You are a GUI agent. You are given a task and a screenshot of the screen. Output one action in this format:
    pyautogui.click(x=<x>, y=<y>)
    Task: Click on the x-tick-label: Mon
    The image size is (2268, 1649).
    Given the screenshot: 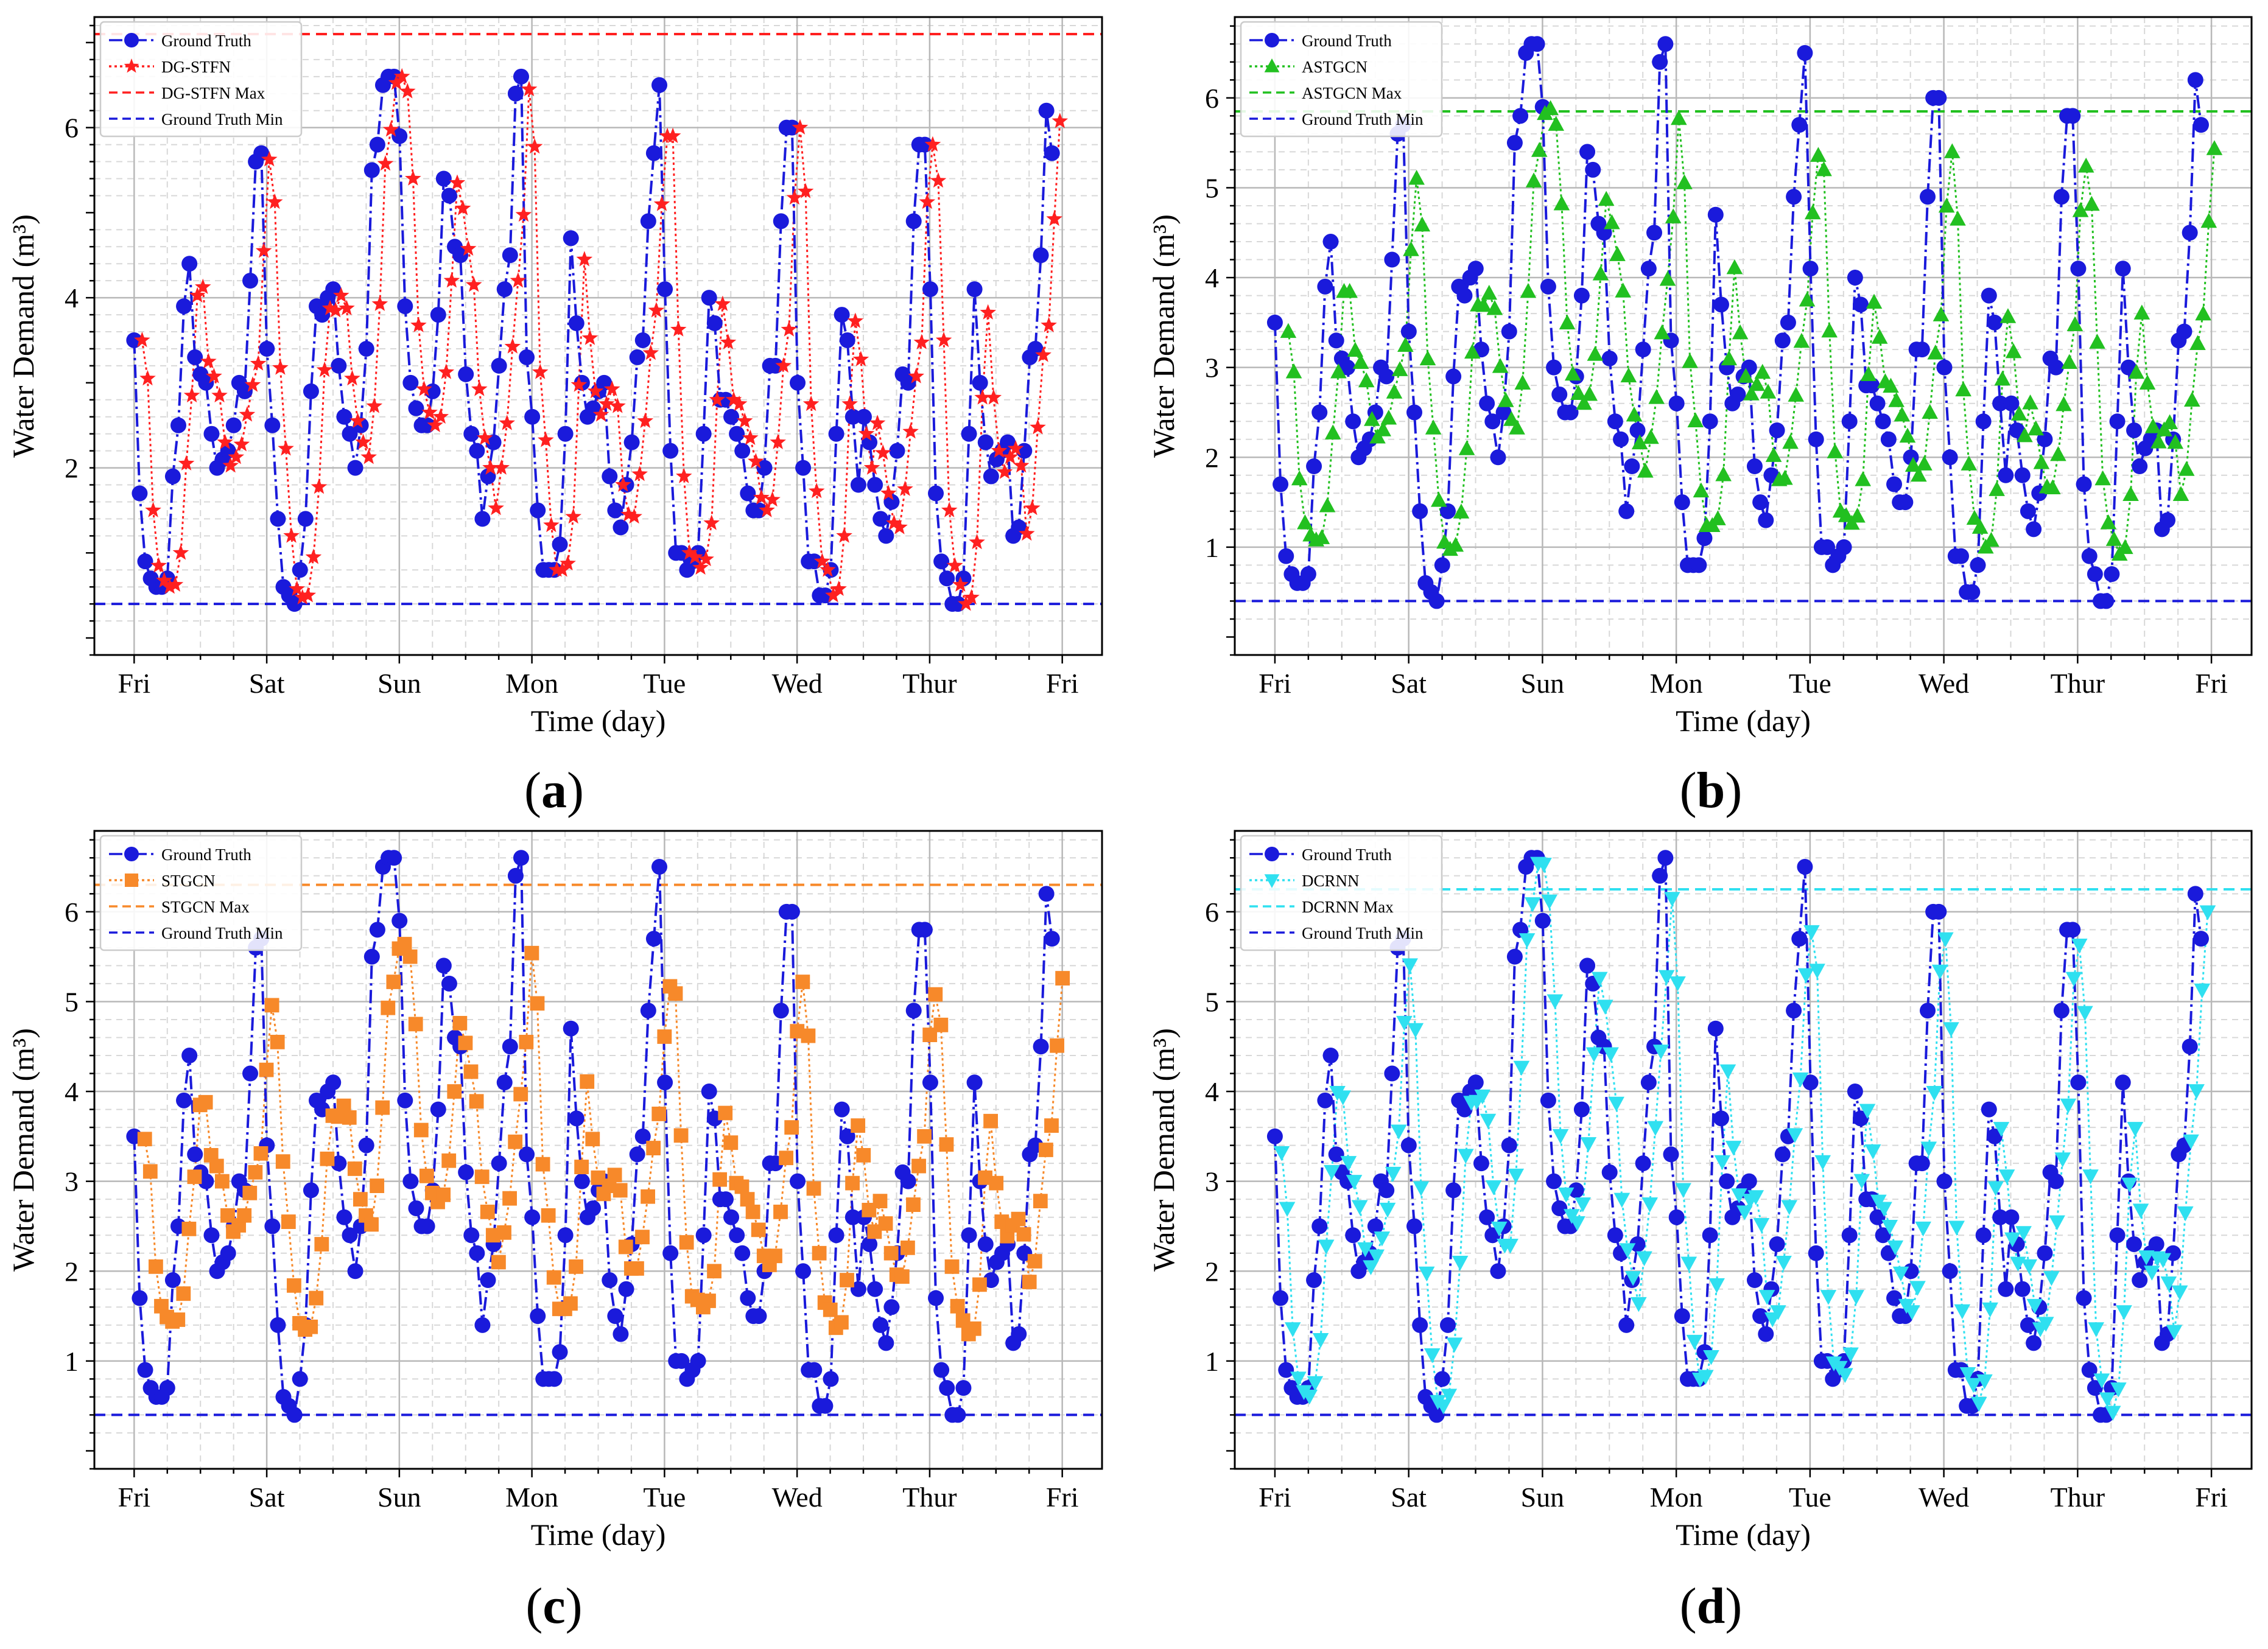 What is the action you would take?
    pyautogui.click(x=531, y=684)
    